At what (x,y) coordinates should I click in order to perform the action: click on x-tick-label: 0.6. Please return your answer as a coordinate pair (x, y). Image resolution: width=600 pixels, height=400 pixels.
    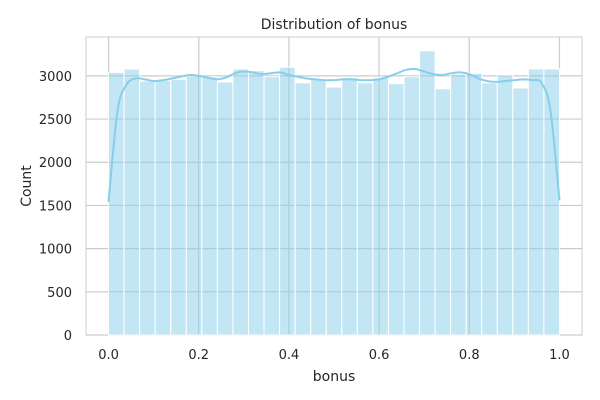
    Looking at the image, I should click on (379, 355).